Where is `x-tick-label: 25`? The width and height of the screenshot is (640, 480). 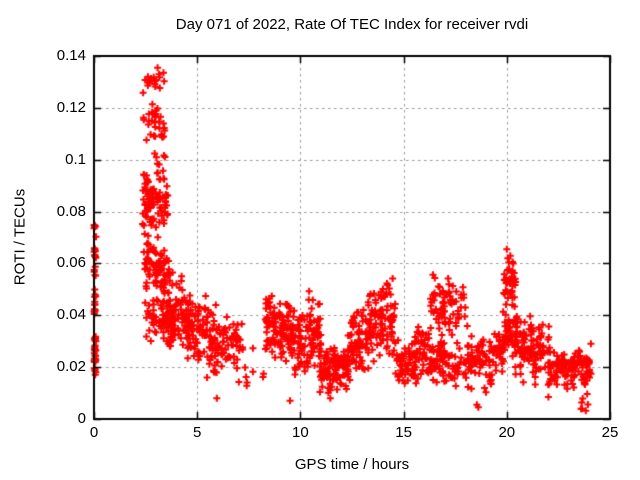
x-tick-label: 25 is located at coordinates (610, 432).